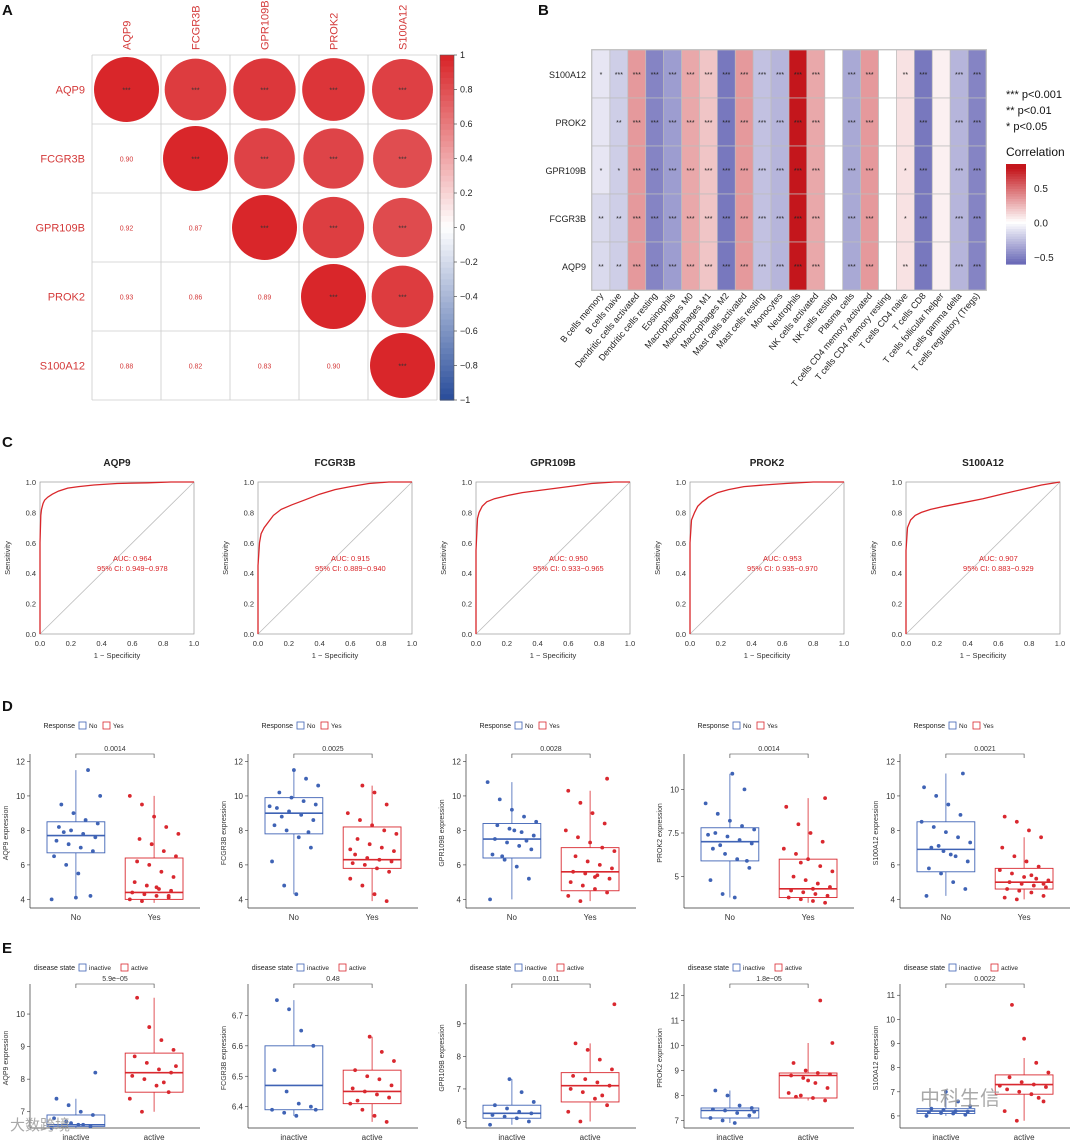 Image resolution: width=1080 pixels, height=1142 pixels. I want to click on heat-stars-3-4: ***, so click(672, 219).